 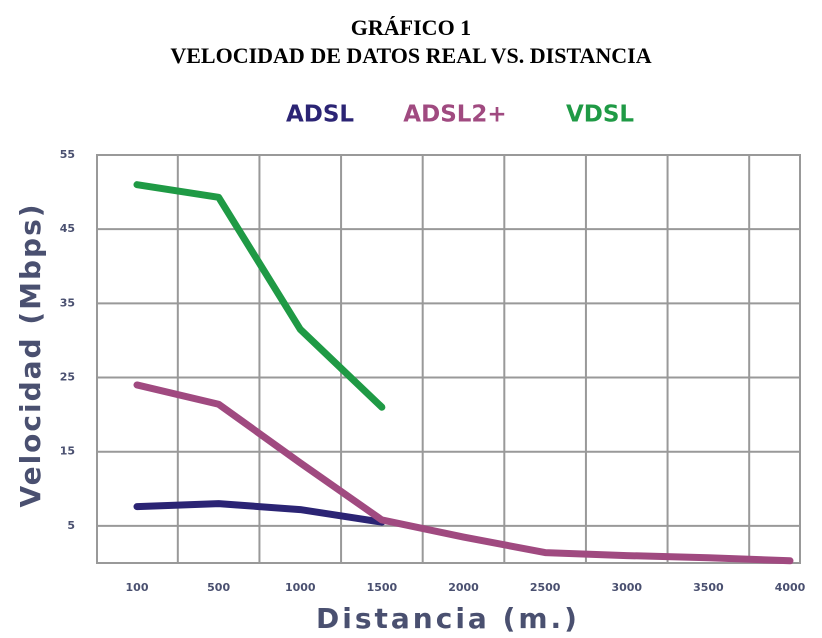 What do you see at coordinates (708, 587) in the screenshot?
I see `x-tick-label: 3500` at bounding box center [708, 587].